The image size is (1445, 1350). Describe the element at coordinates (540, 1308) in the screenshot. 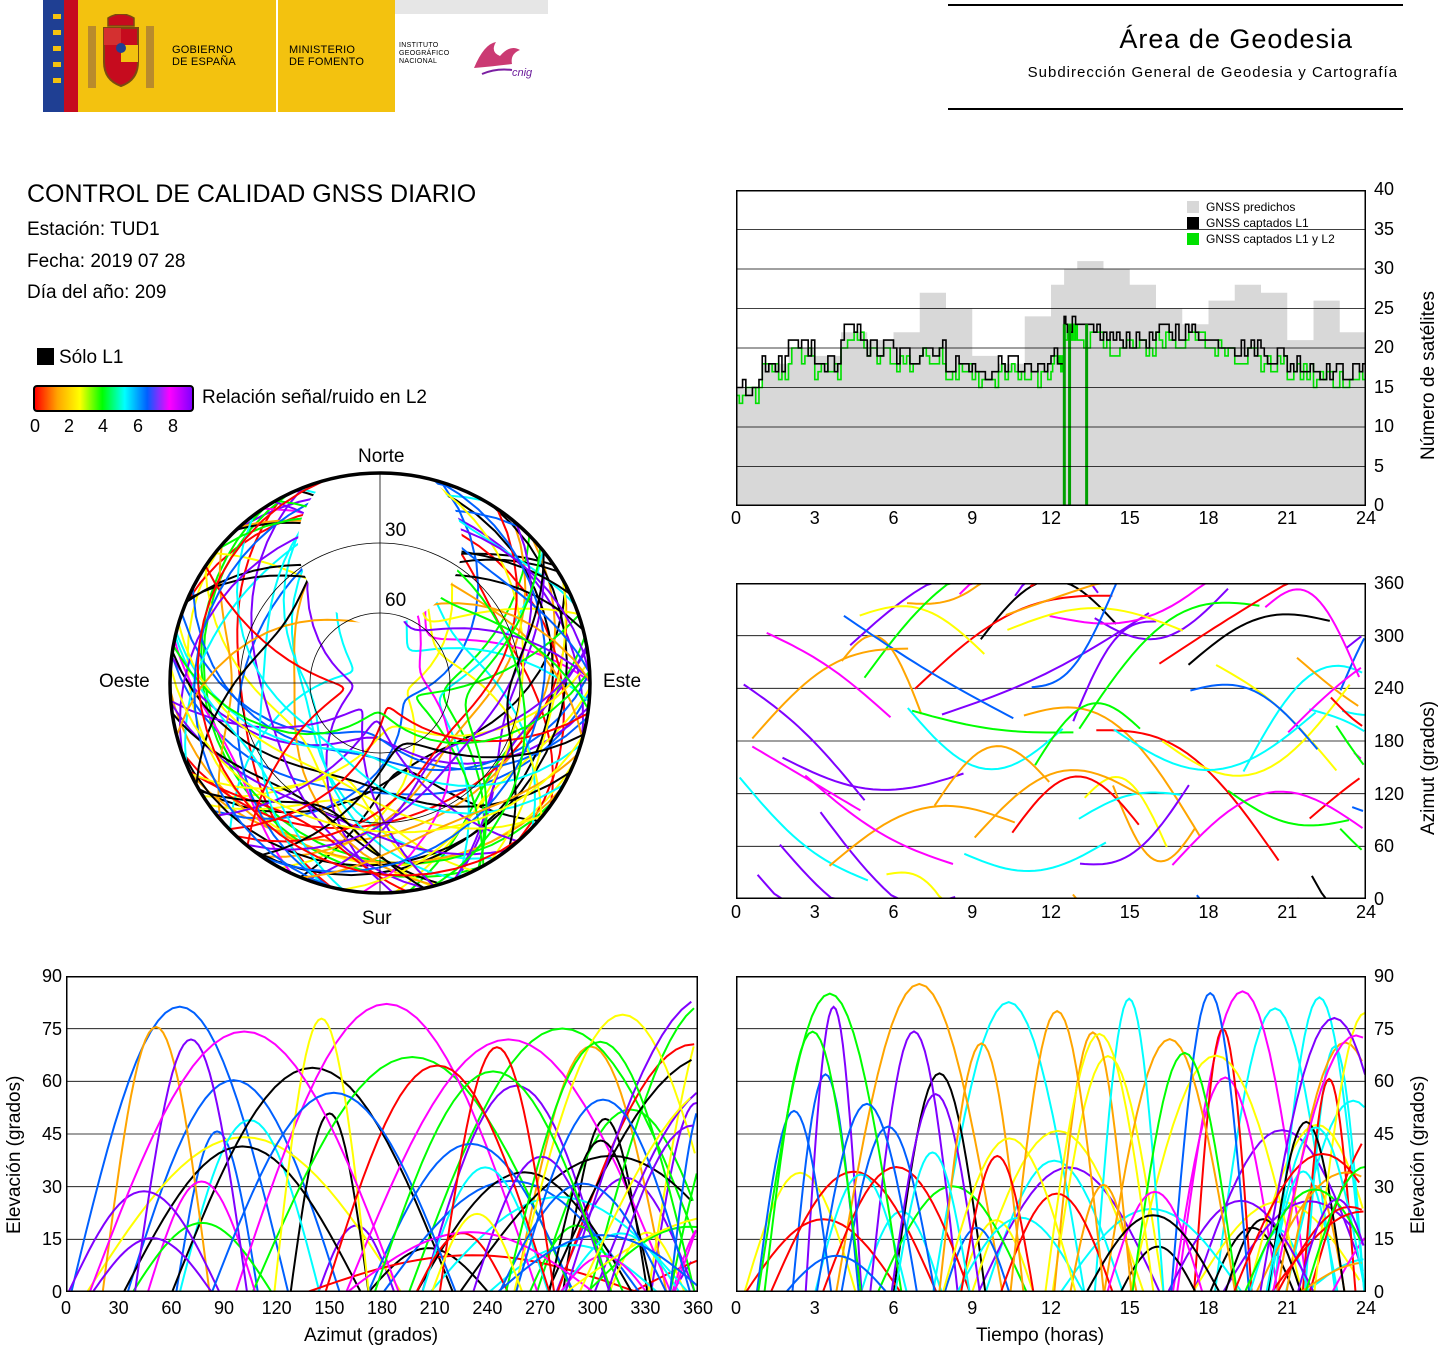

I see `x-tick-label: 270` at that location.